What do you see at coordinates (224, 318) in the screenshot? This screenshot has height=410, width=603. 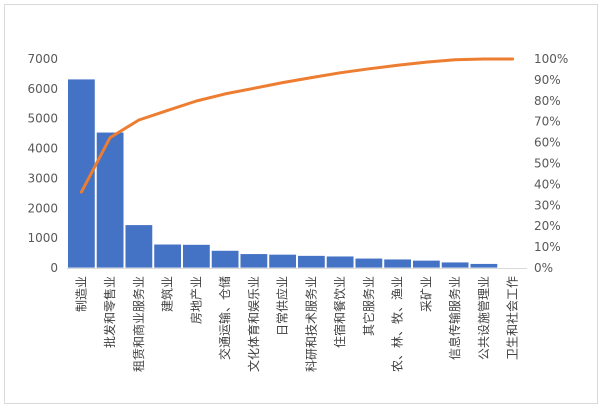 I see `x-category-label: 交通运输、仓储` at bounding box center [224, 318].